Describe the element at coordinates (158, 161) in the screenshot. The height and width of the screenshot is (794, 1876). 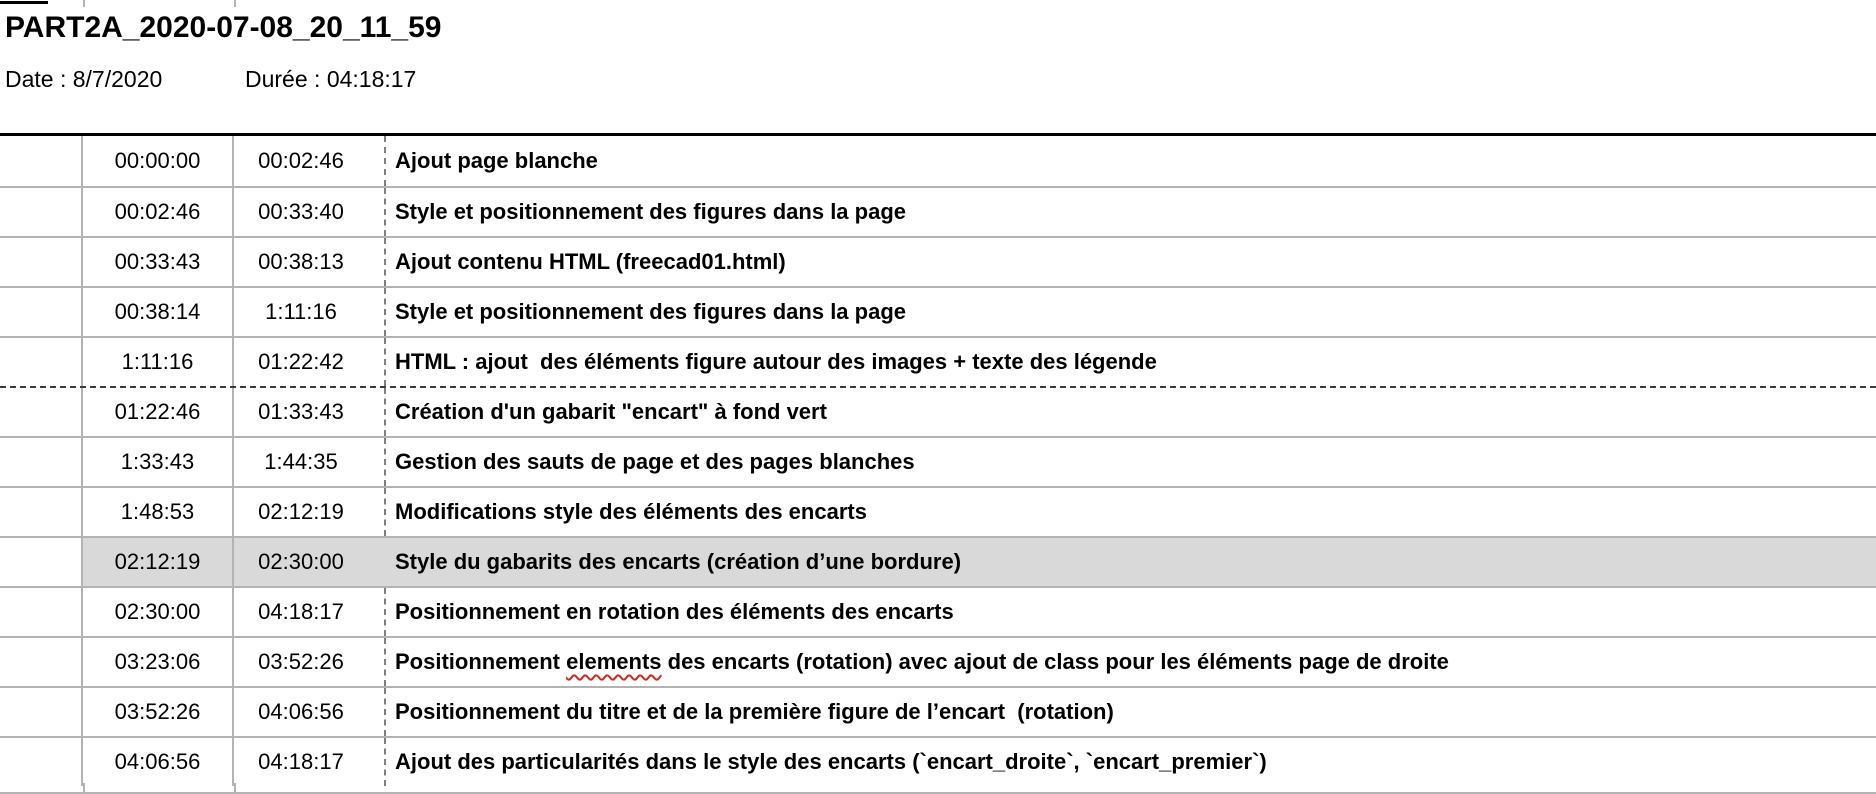
I see `start-time-cell: 00:00:00` at that location.